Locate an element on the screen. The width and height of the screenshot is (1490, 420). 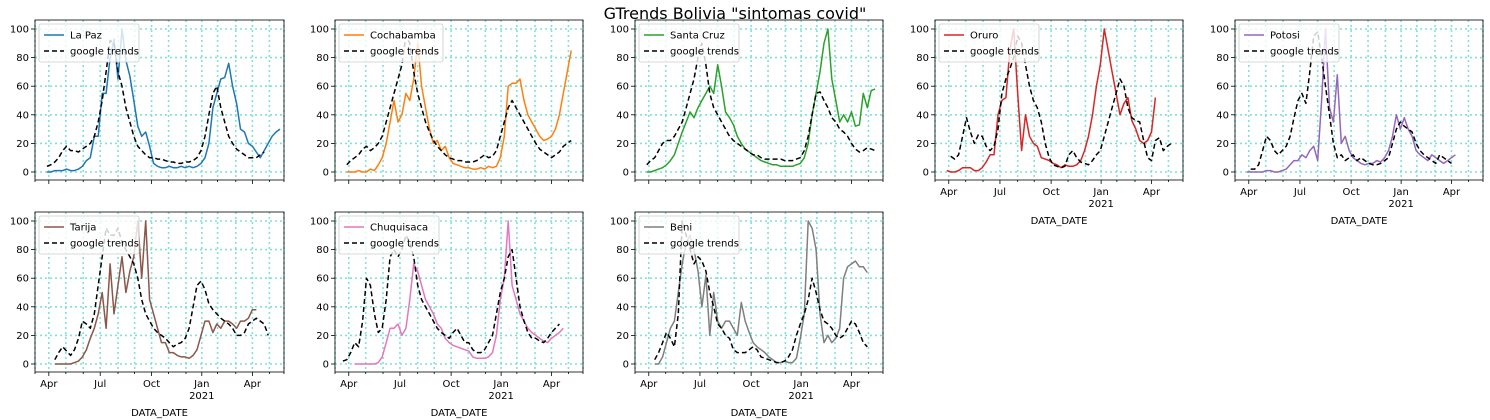
legend-label: Oruro is located at coordinates (984, 36).